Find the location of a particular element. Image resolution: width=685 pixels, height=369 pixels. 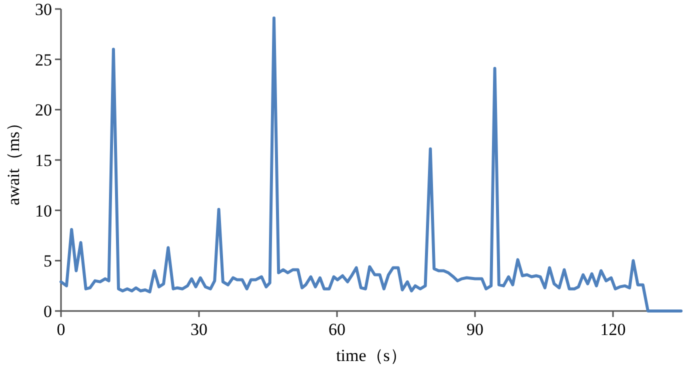

x-tick-label: 60 is located at coordinates (337, 329).